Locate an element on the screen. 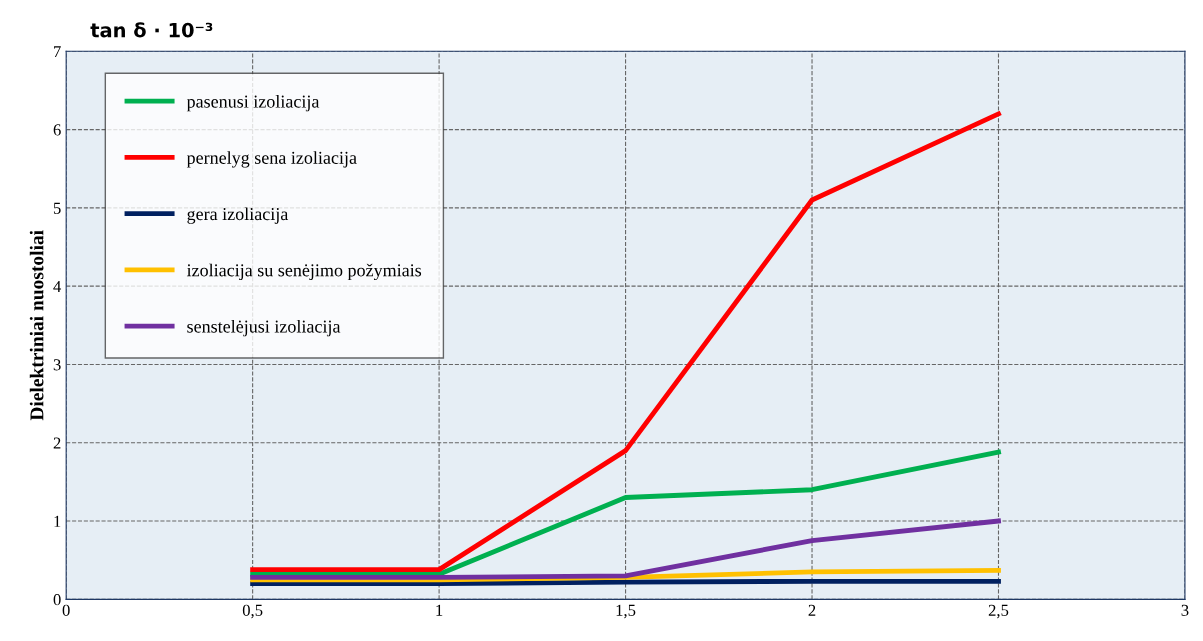  x-tick-label: 2 is located at coordinates (812, 610).